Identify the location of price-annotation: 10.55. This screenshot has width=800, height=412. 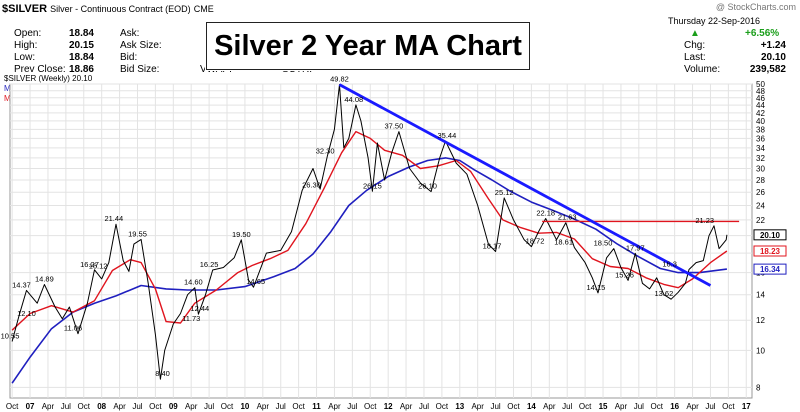
(10, 336).